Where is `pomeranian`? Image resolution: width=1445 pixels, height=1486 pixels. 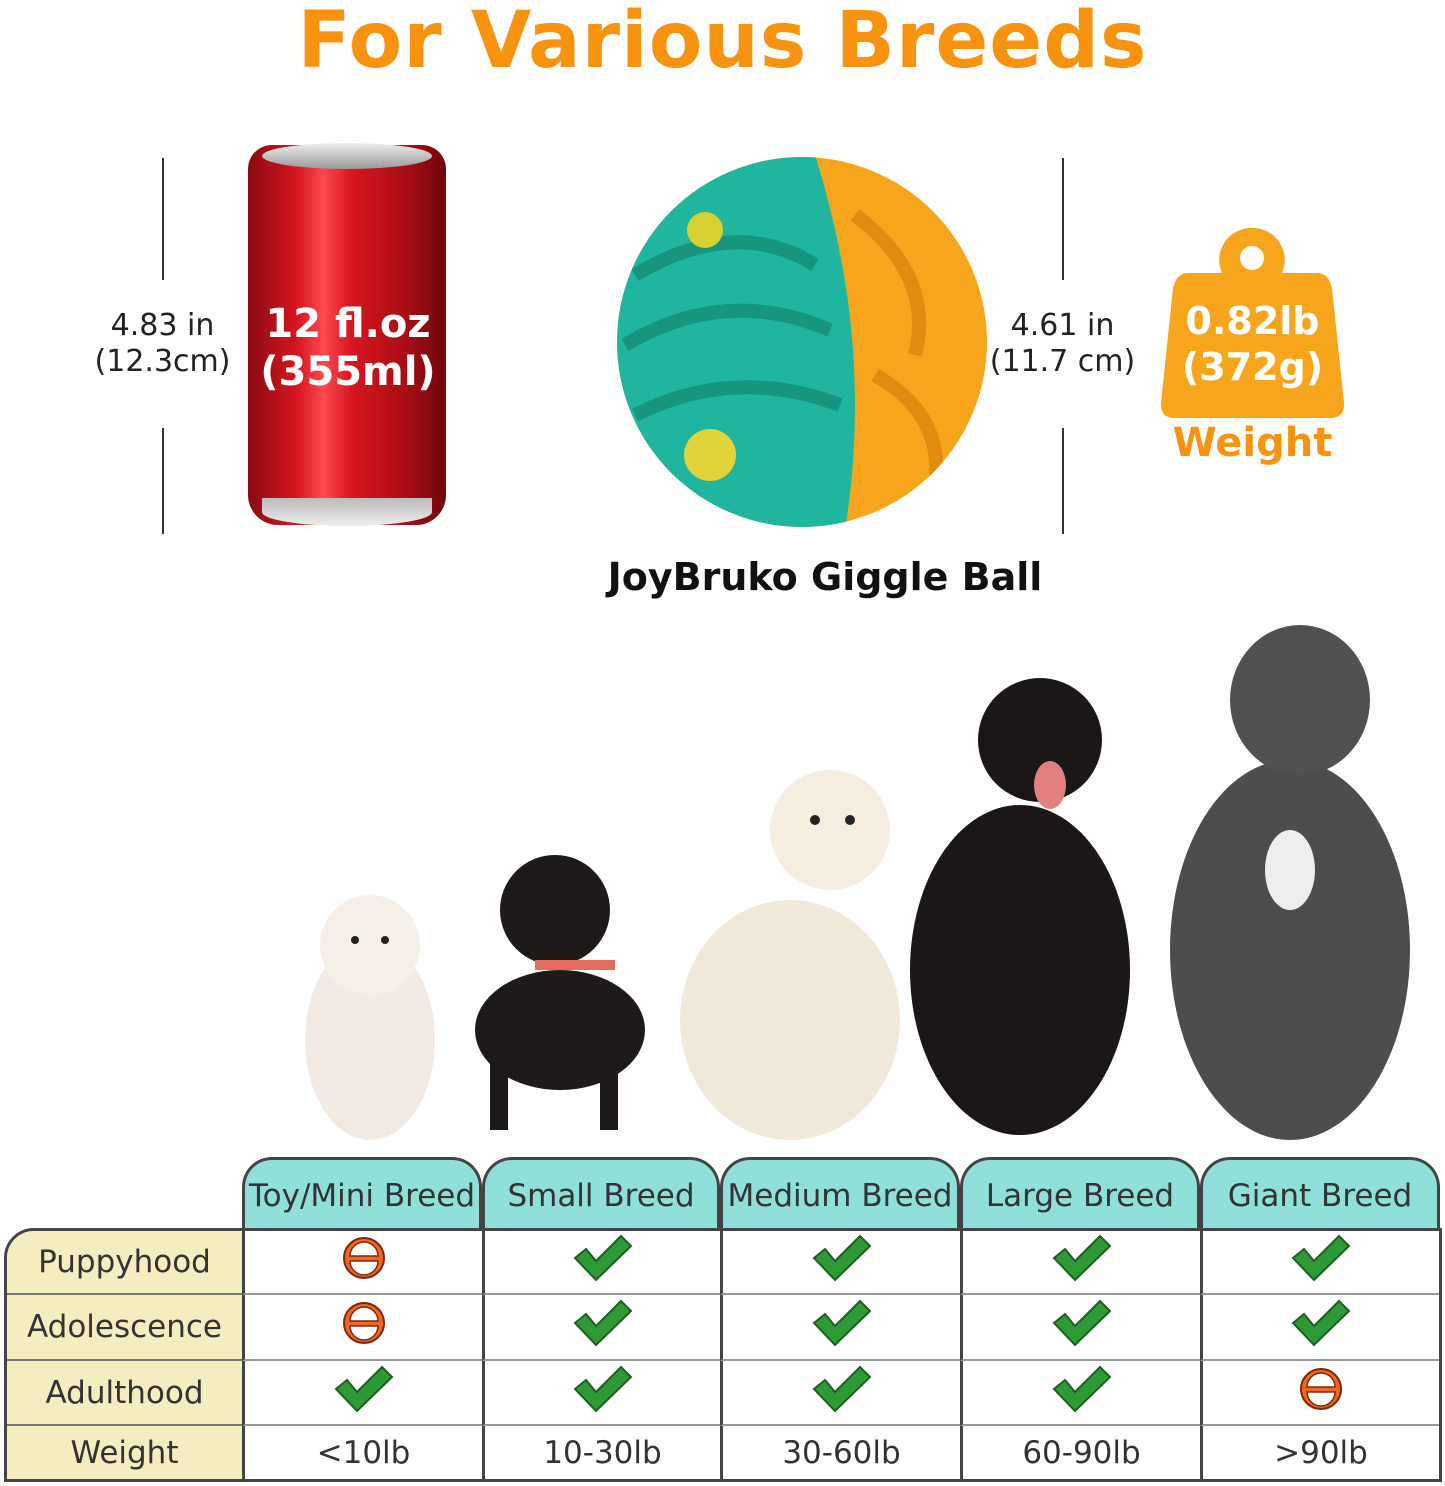
pomeranian is located at coordinates (370, 1017).